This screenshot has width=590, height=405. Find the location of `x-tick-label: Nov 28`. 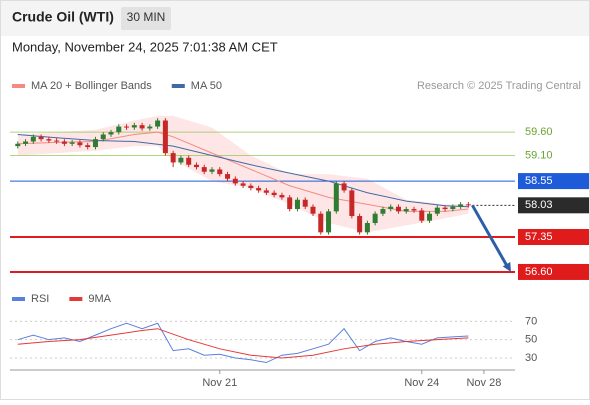

x-tick-label: Nov 28 is located at coordinates (483, 383).